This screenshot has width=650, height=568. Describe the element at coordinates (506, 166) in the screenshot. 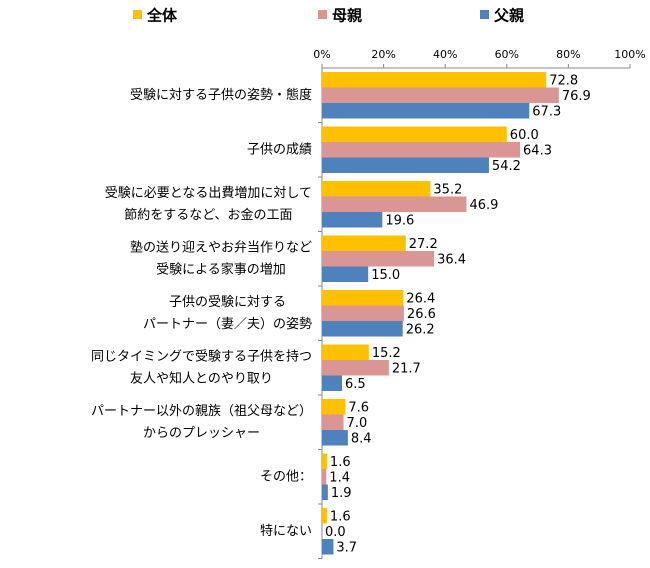

I see `data-label: 54.2` at that location.